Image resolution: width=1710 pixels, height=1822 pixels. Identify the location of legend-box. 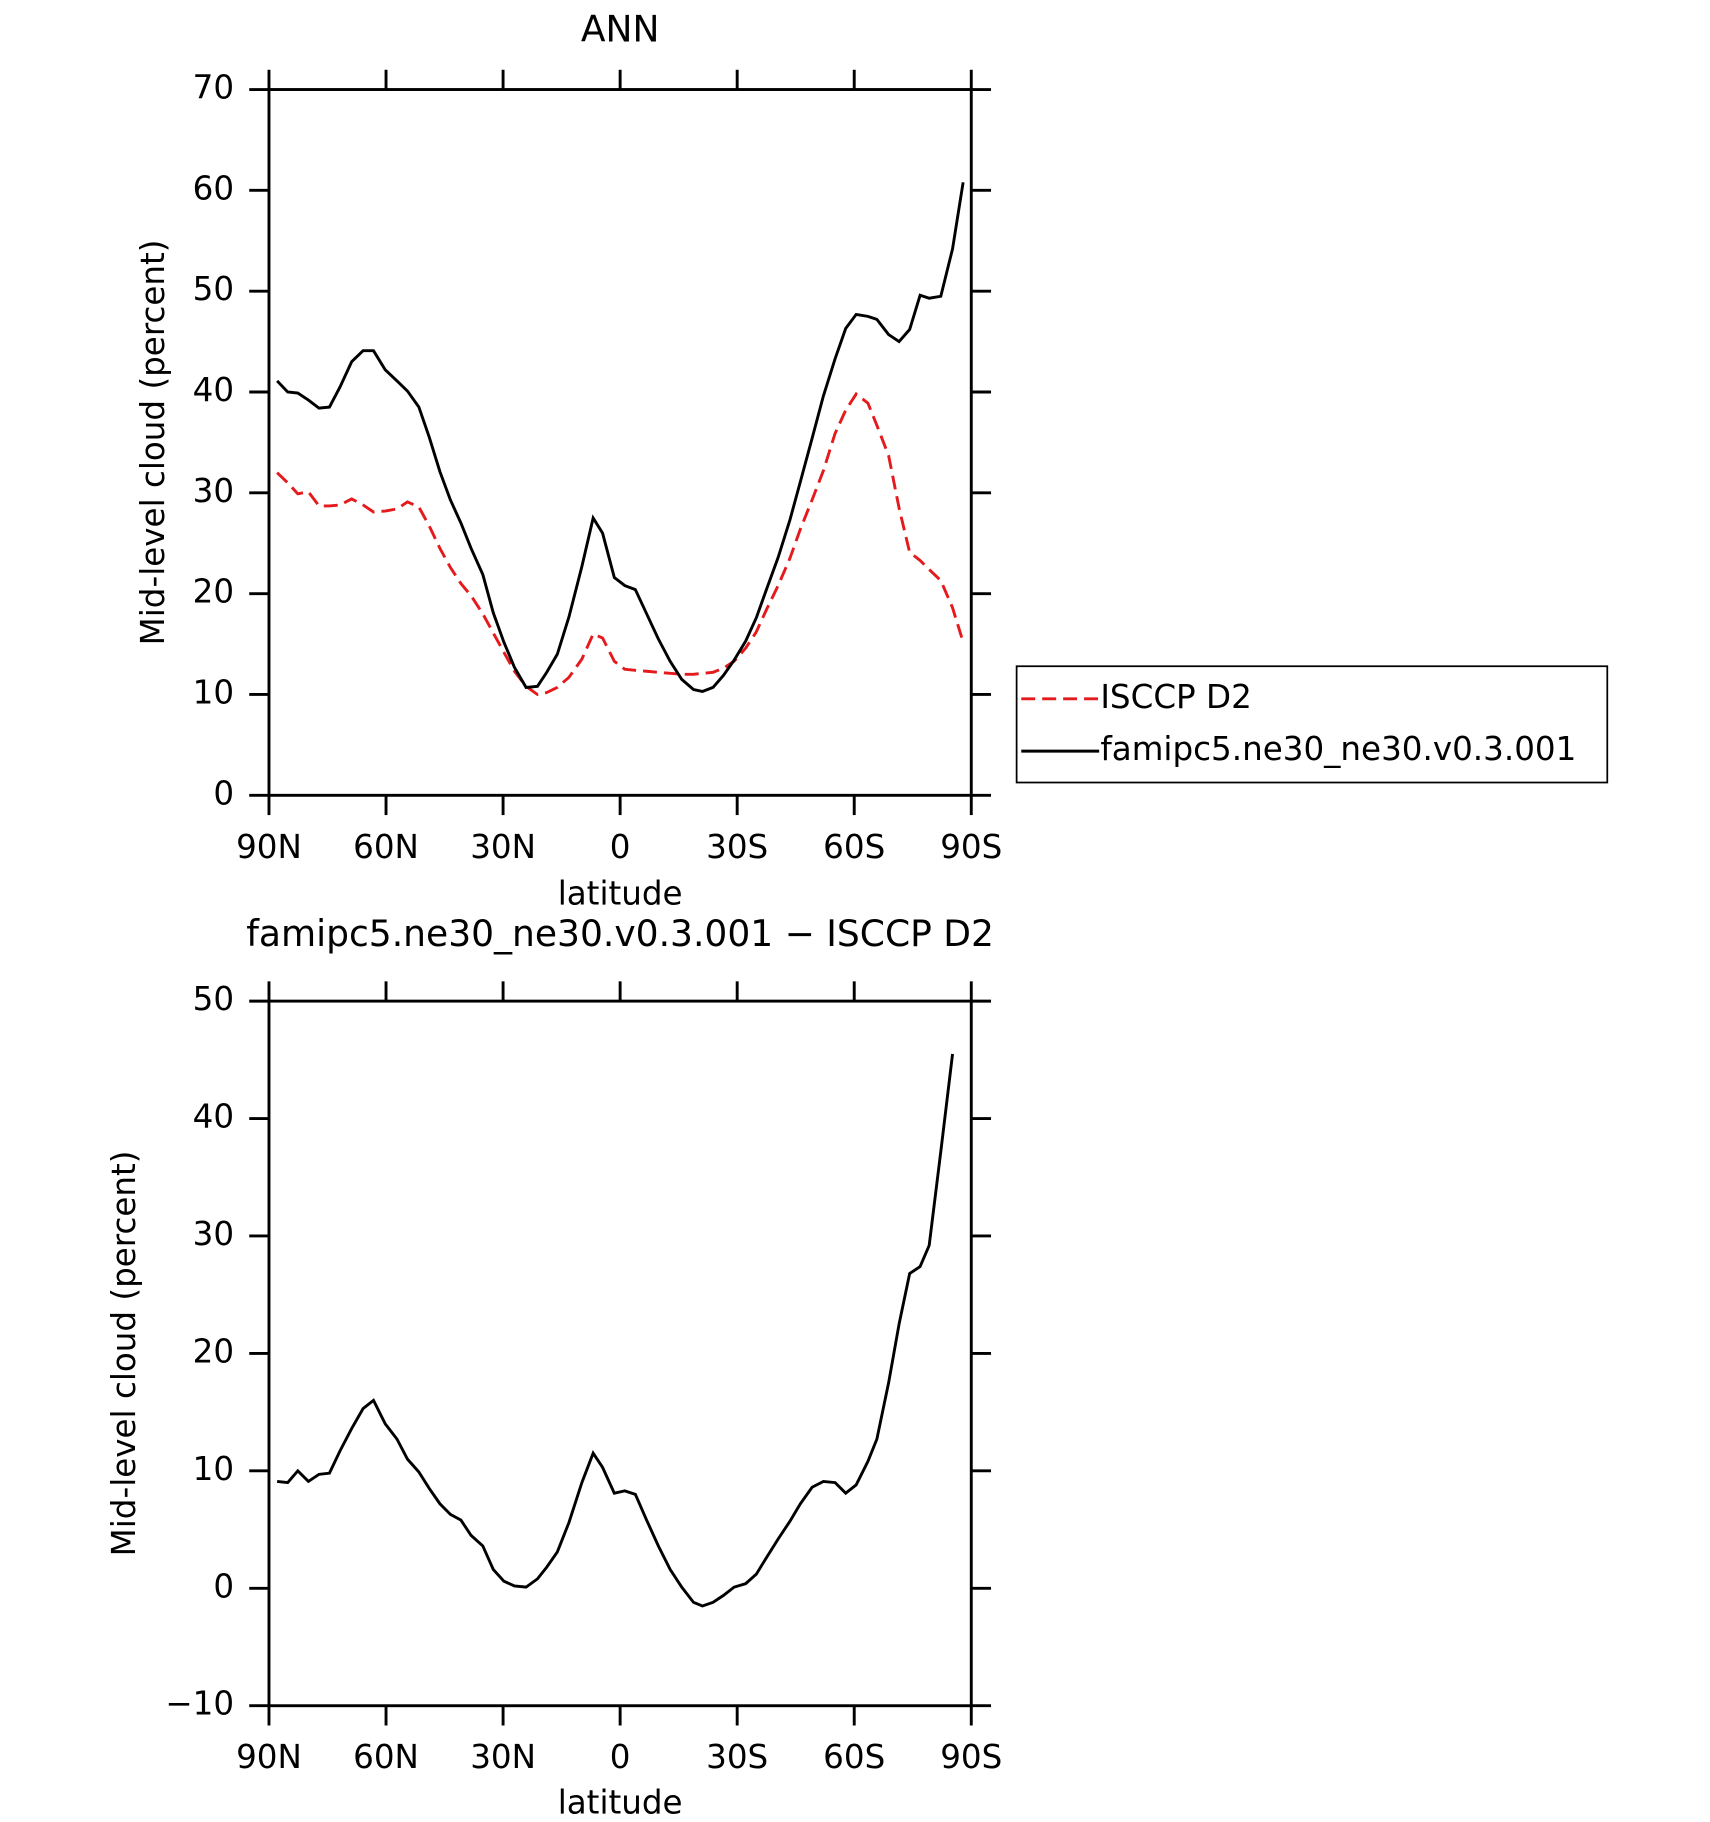
(1312, 724).